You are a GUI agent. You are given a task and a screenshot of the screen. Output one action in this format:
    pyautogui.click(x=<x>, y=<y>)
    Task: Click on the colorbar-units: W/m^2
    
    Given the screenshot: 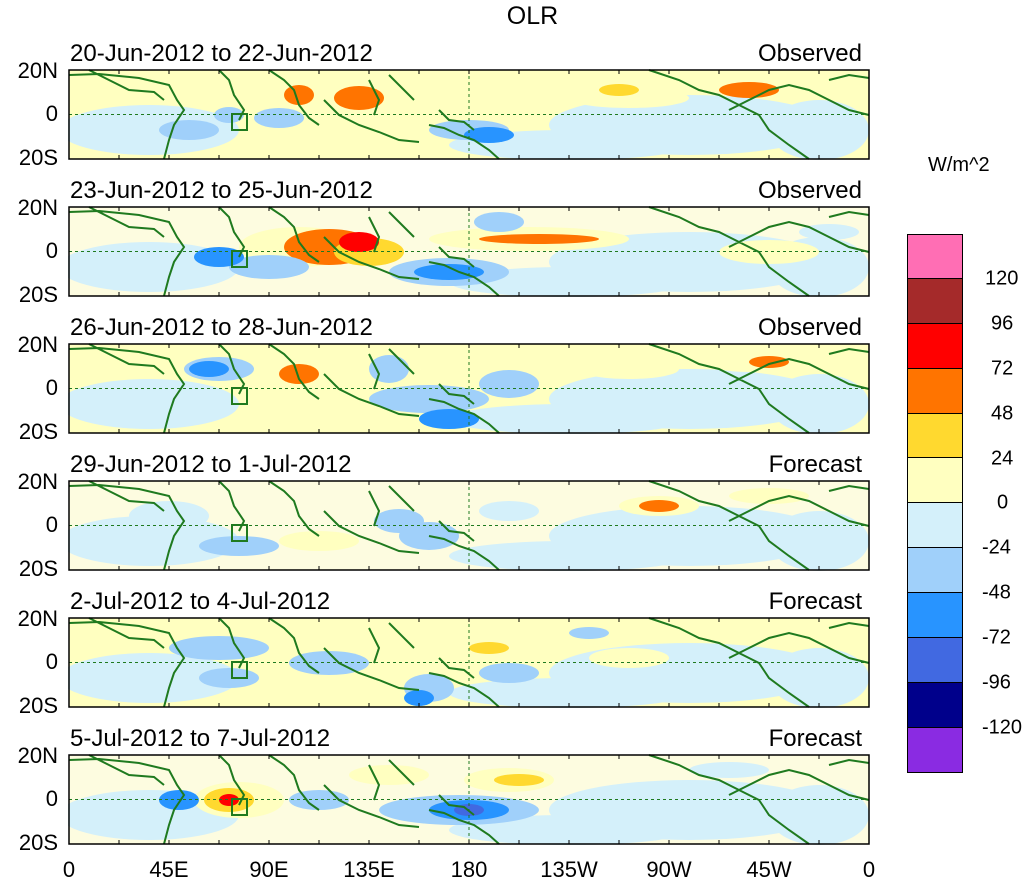 What is the action you would take?
    pyautogui.click(x=959, y=165)
    